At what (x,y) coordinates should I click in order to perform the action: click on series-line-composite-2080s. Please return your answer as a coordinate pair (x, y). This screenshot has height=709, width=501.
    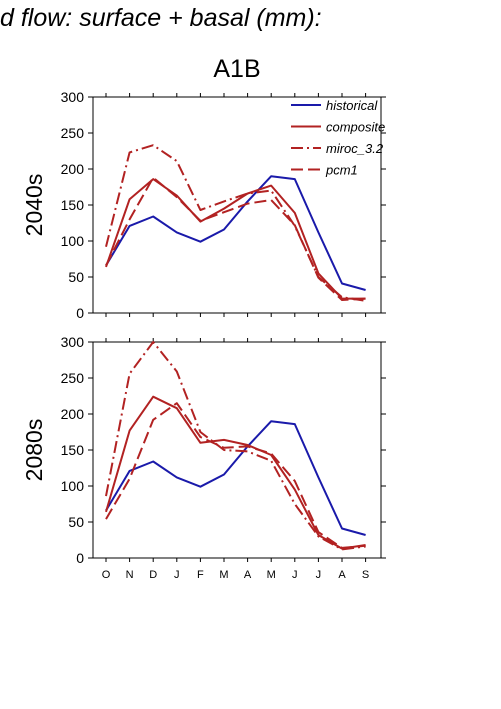
    Looking at the image, I should click on (235, 472).